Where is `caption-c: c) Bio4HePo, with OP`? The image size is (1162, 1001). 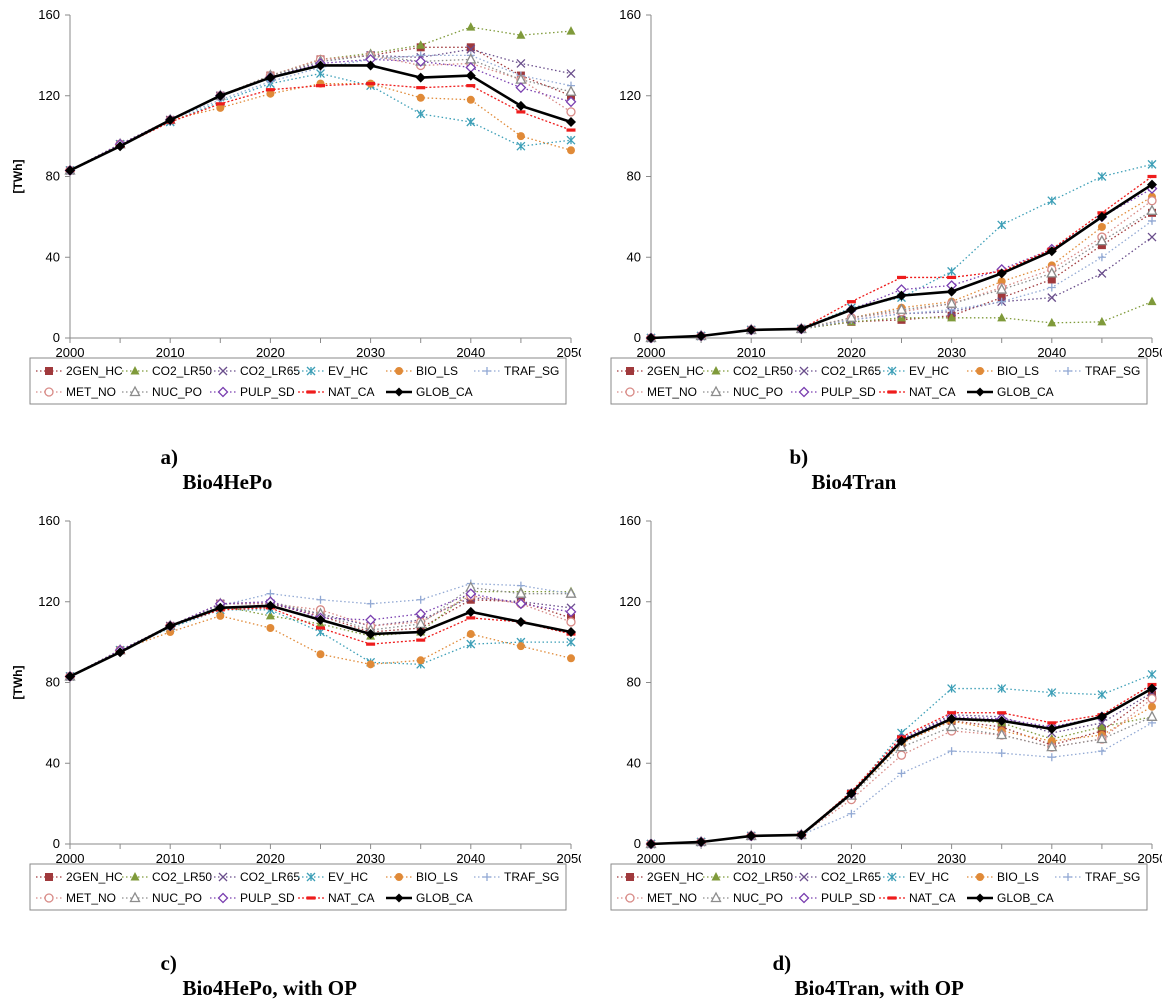 caption-c: c) Bio4HePo, with OP is located at coordinates (253, 963).